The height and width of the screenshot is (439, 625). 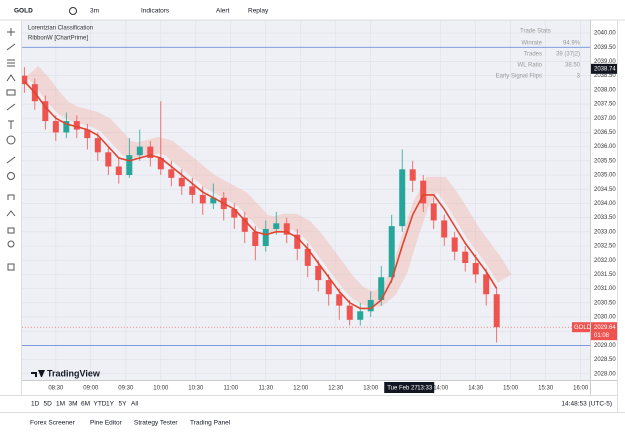 What do you see at coordinates (73, 11) in the screenshot?
I see `add-icon` at bounding box center [73, 11].